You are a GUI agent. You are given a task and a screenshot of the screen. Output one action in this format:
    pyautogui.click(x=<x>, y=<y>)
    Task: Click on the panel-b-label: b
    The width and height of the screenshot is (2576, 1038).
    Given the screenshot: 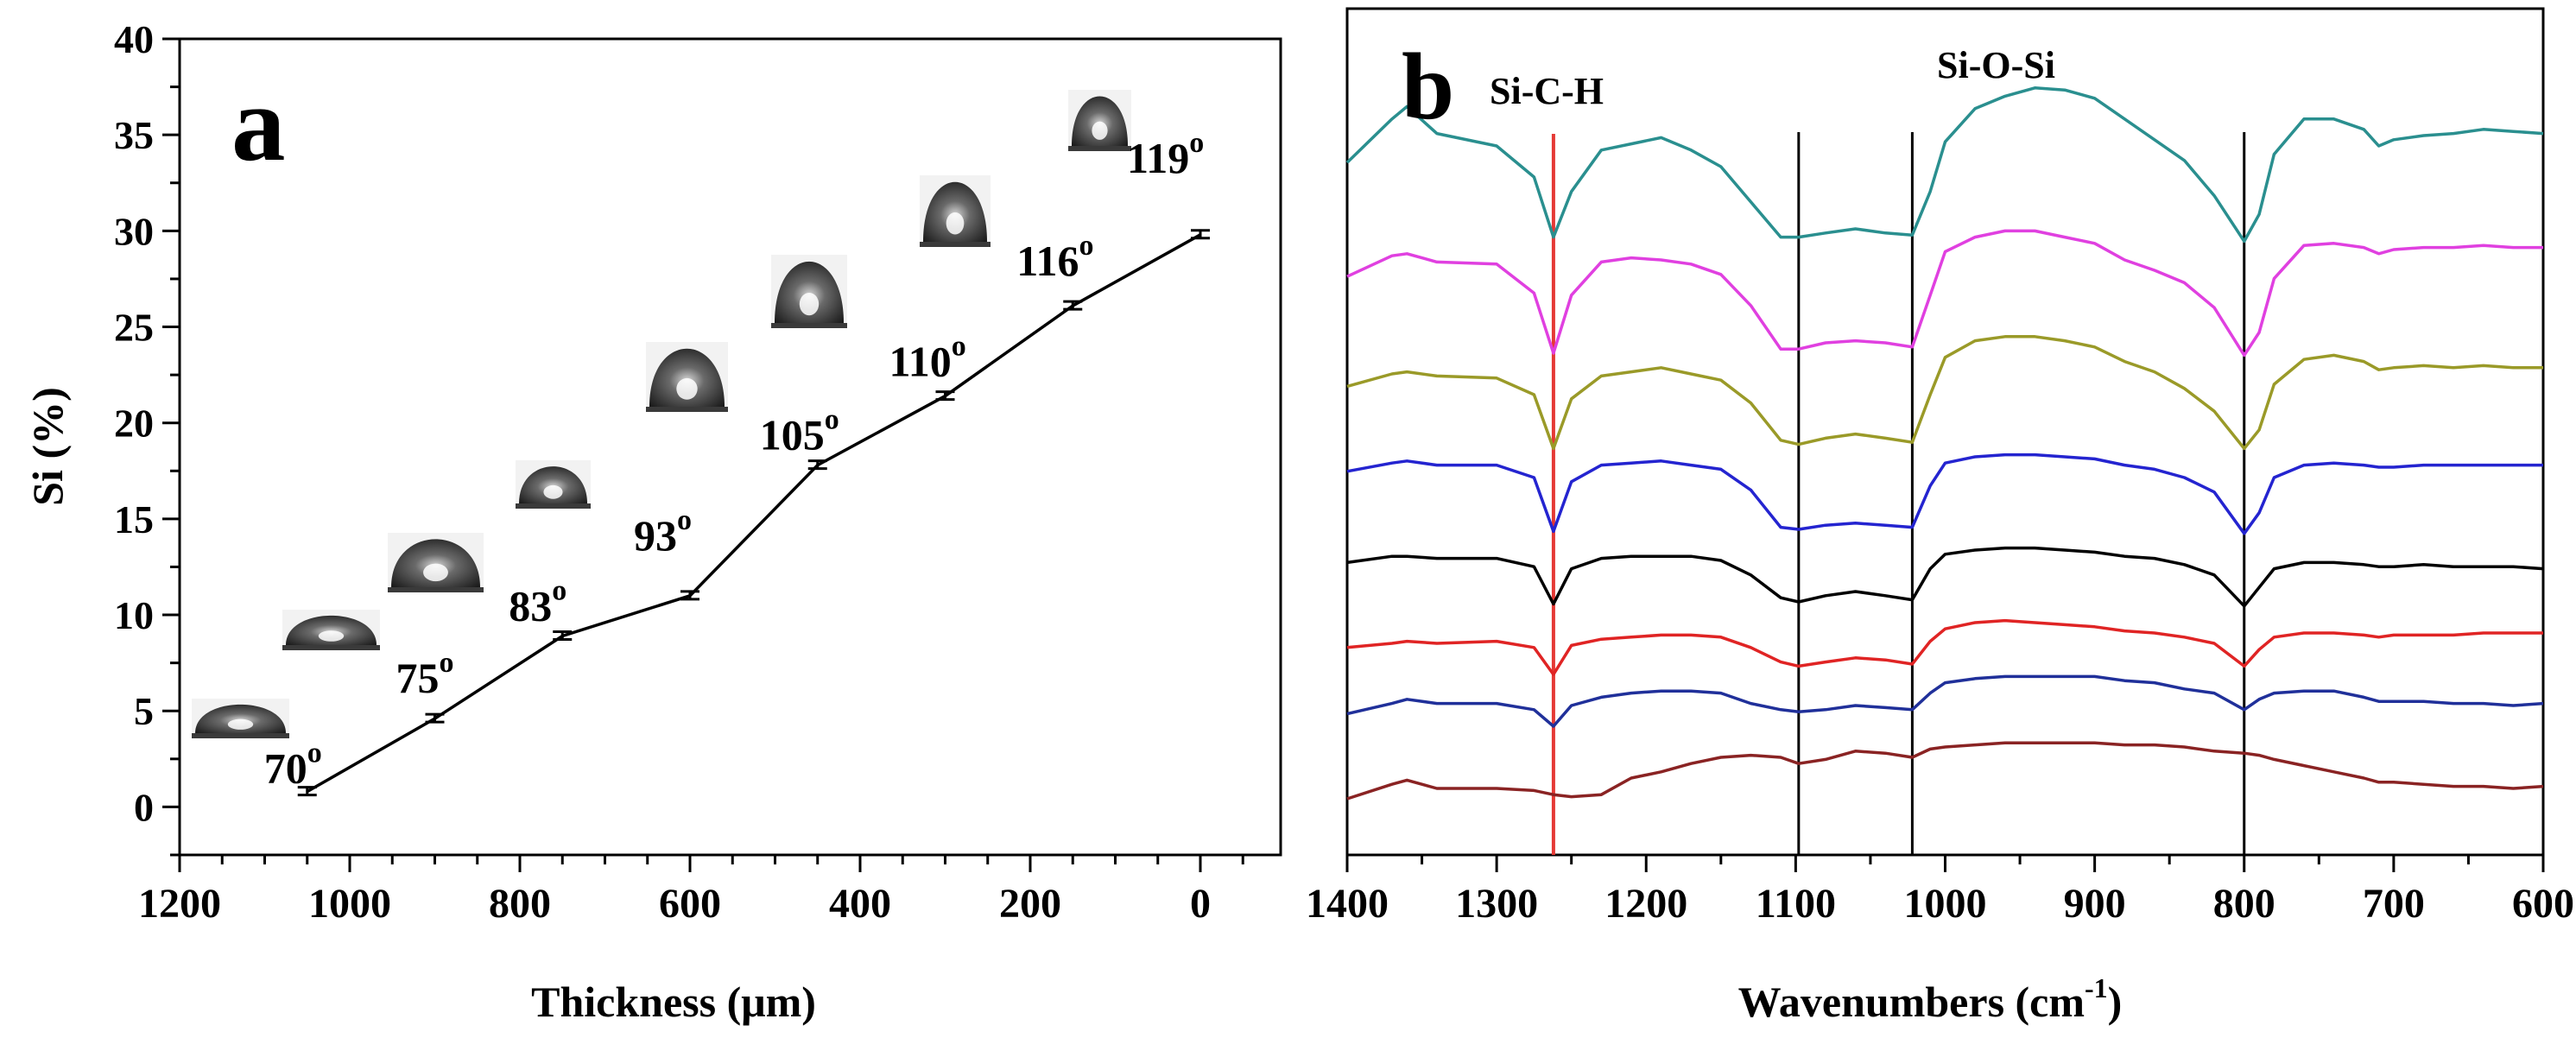 What is the action you would take?
    pyautogui.click(x=1428, y=86)
    